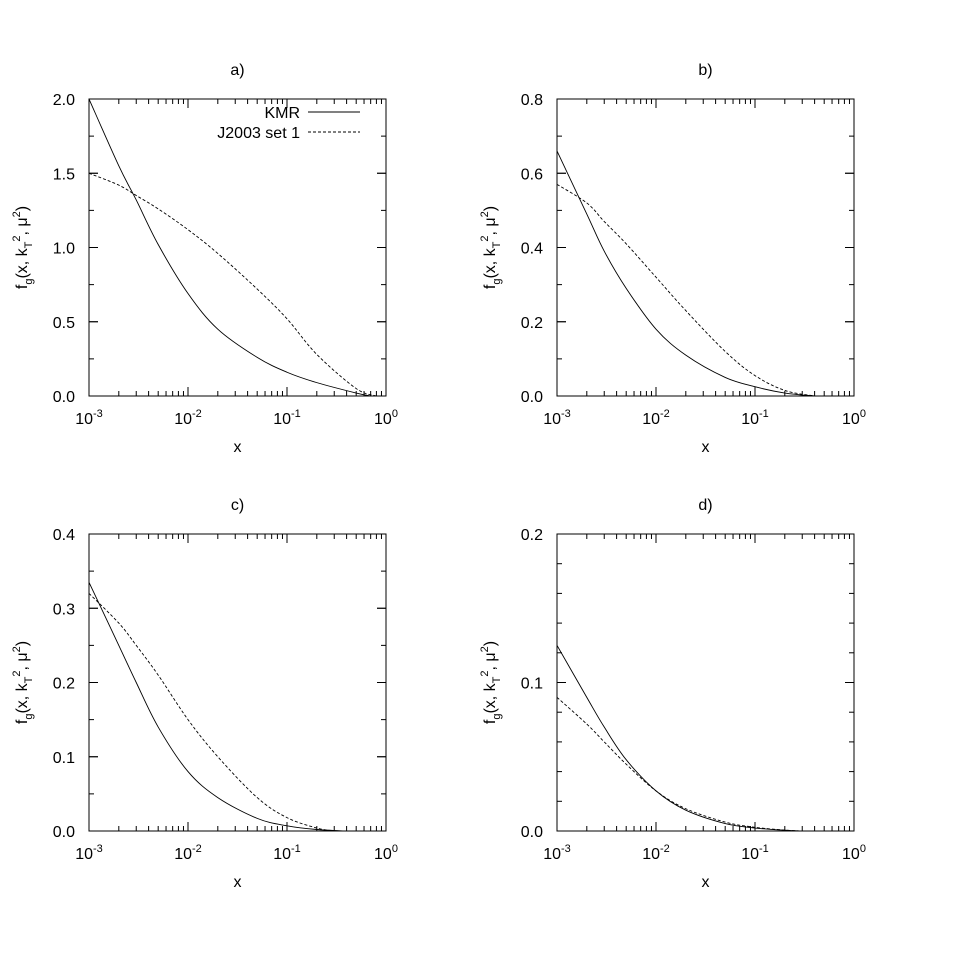 Image resolution: width=954 pixels, height=954 pixels. Describe the element at coordinates (532, 100) in the screenshot. I see `y-tick-label: 0.8` at that location.